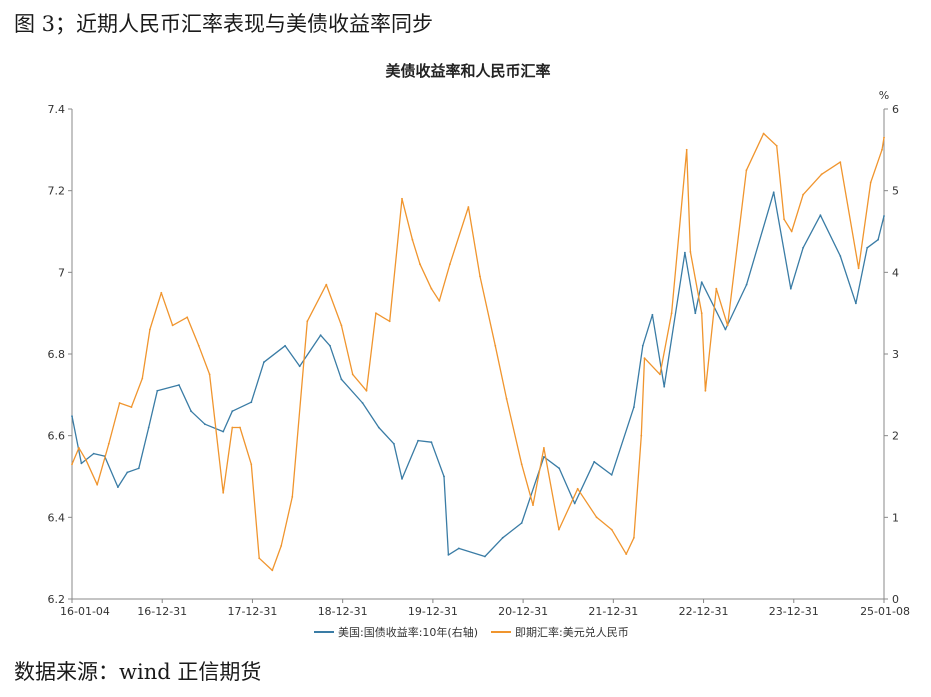 This screenshot has height=697, width=931. Describe the element at coordinates (408, 632) in the screenshot. I see `legend-label-yield: 美国:国债收益率:10年(右轴)` at that location.